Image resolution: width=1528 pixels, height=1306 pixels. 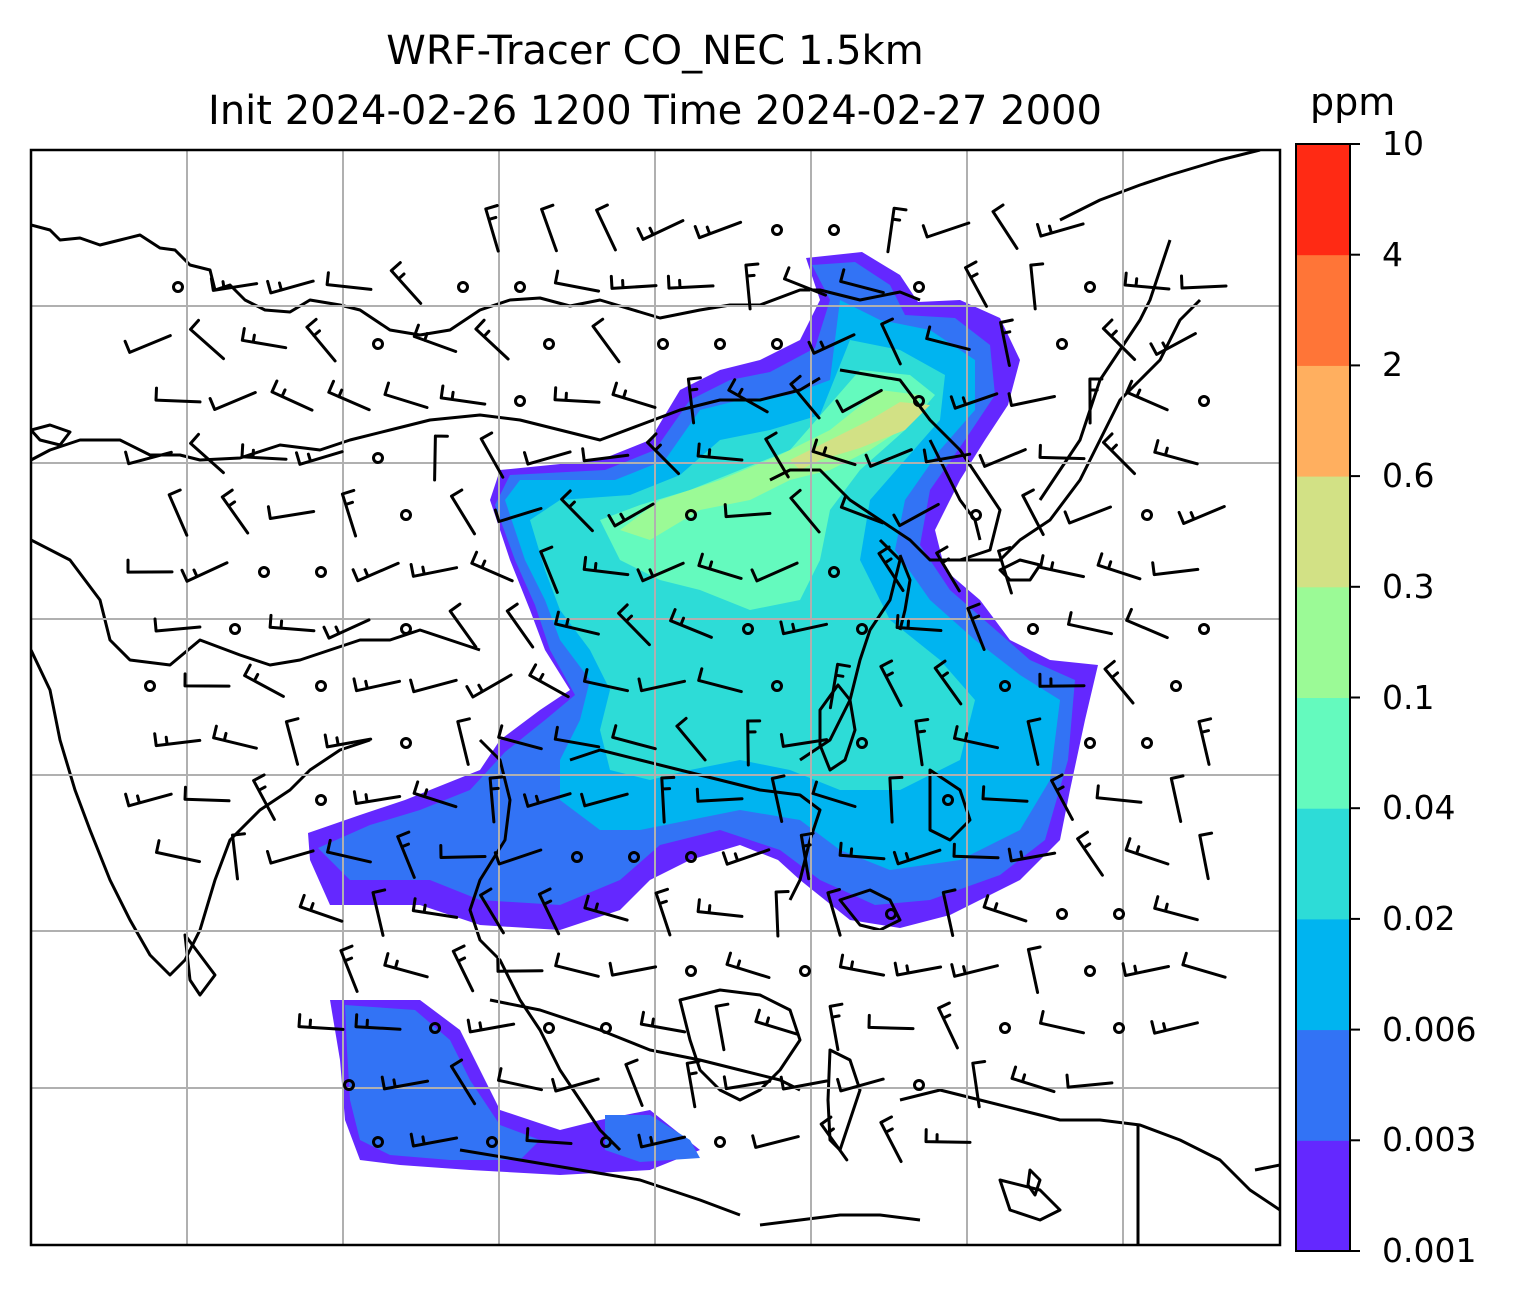 I want to click on colorbar, so click(x=1328, y=697).